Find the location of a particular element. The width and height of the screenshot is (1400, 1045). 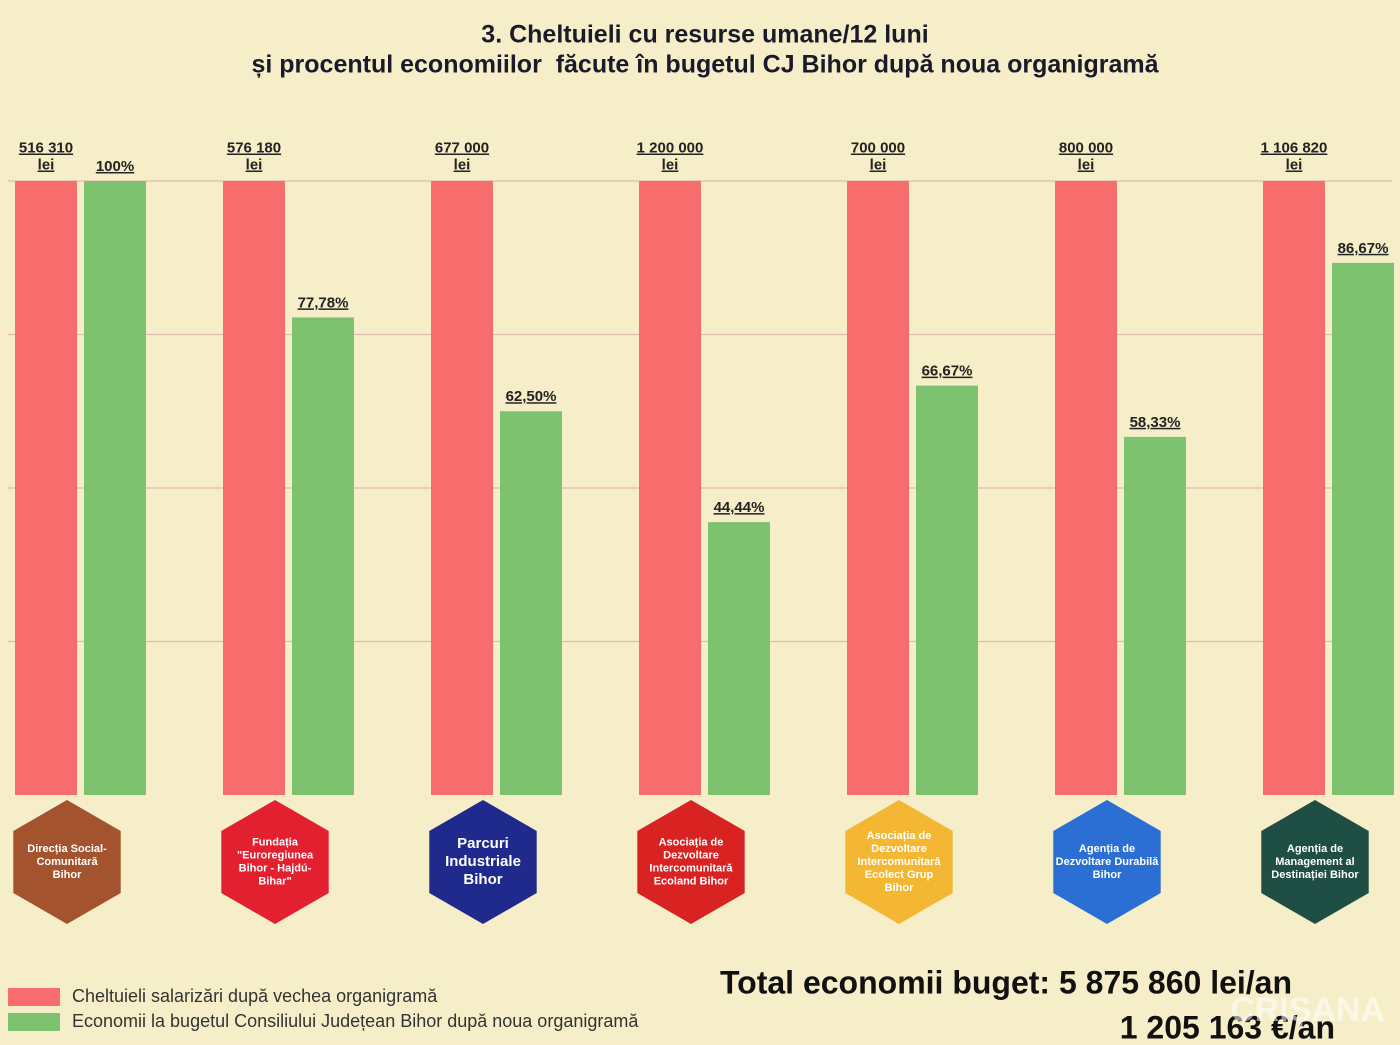

category-label: Direcția Social-Comunitară Bihor is located at coordinates (67, 862).